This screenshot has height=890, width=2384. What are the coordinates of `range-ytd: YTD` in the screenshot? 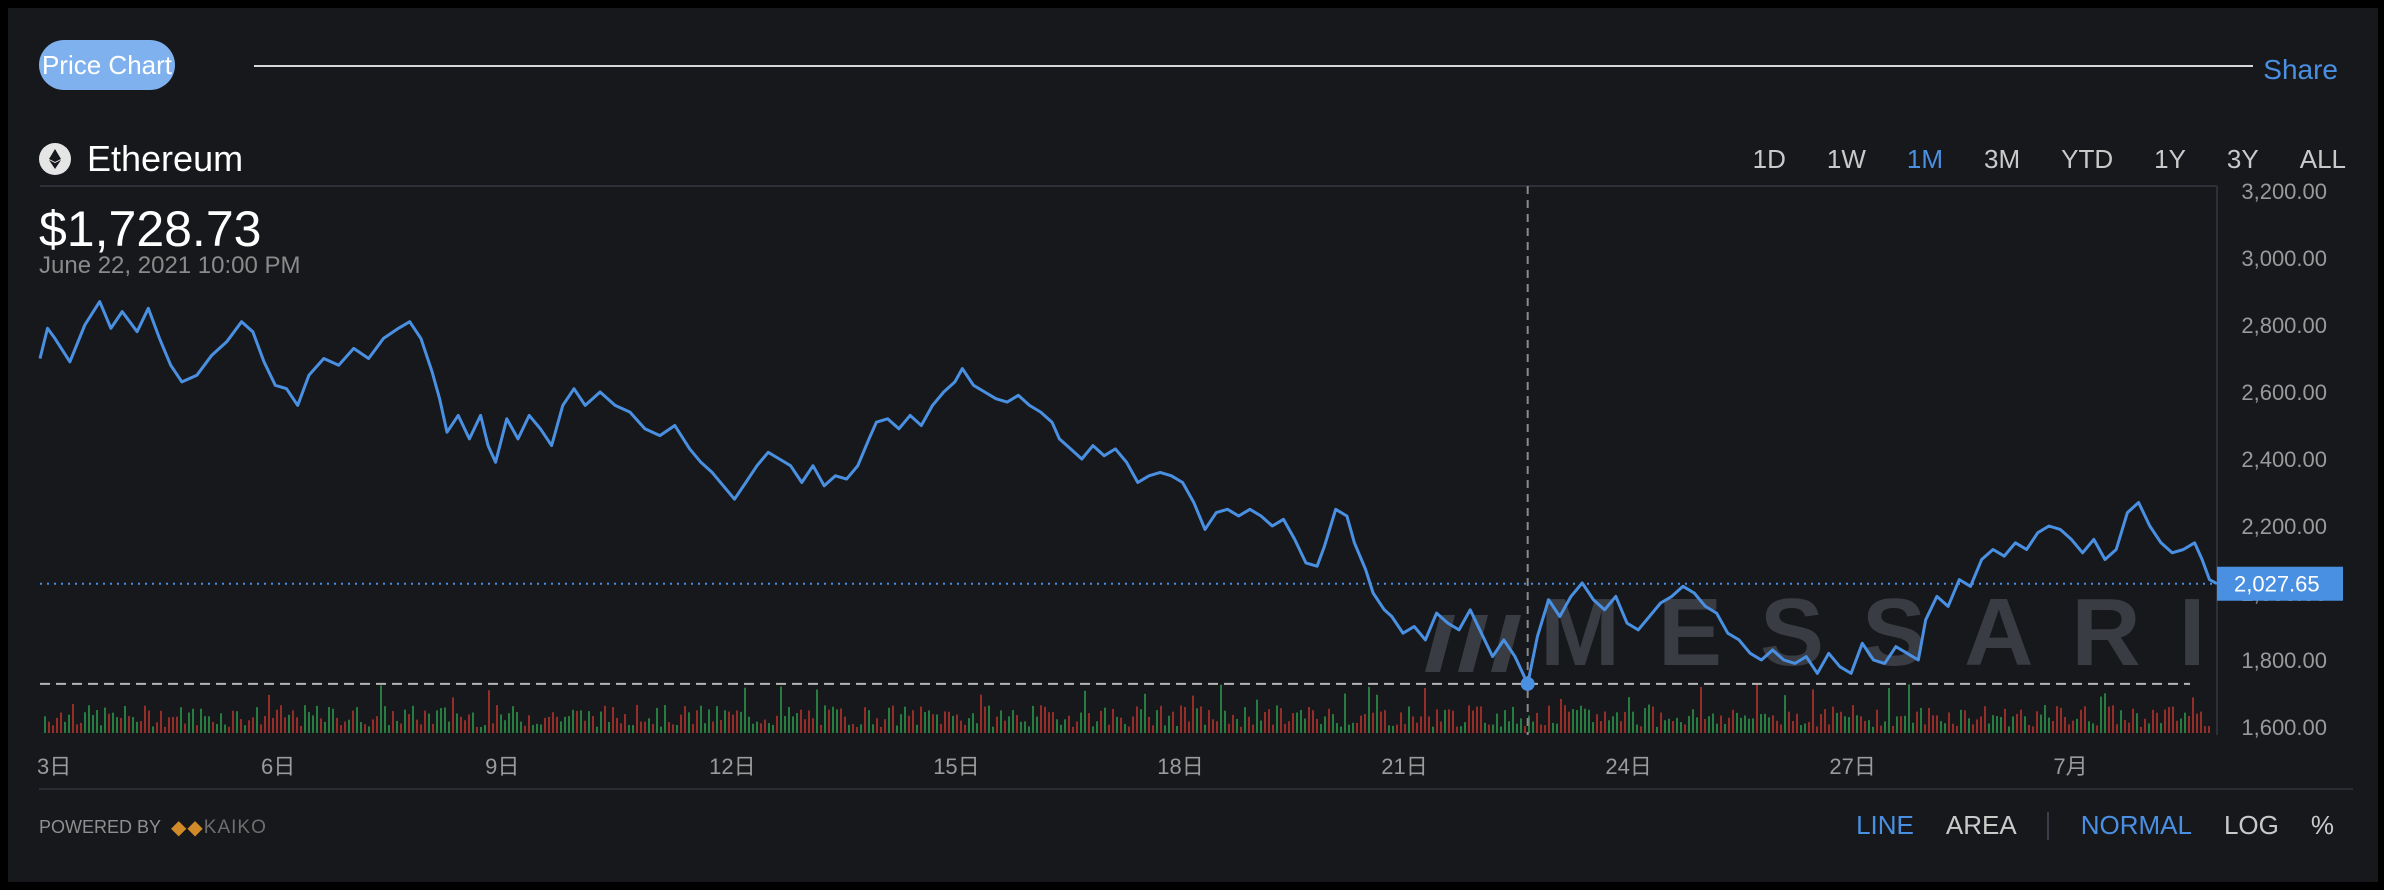 It's located at (2087, 159).